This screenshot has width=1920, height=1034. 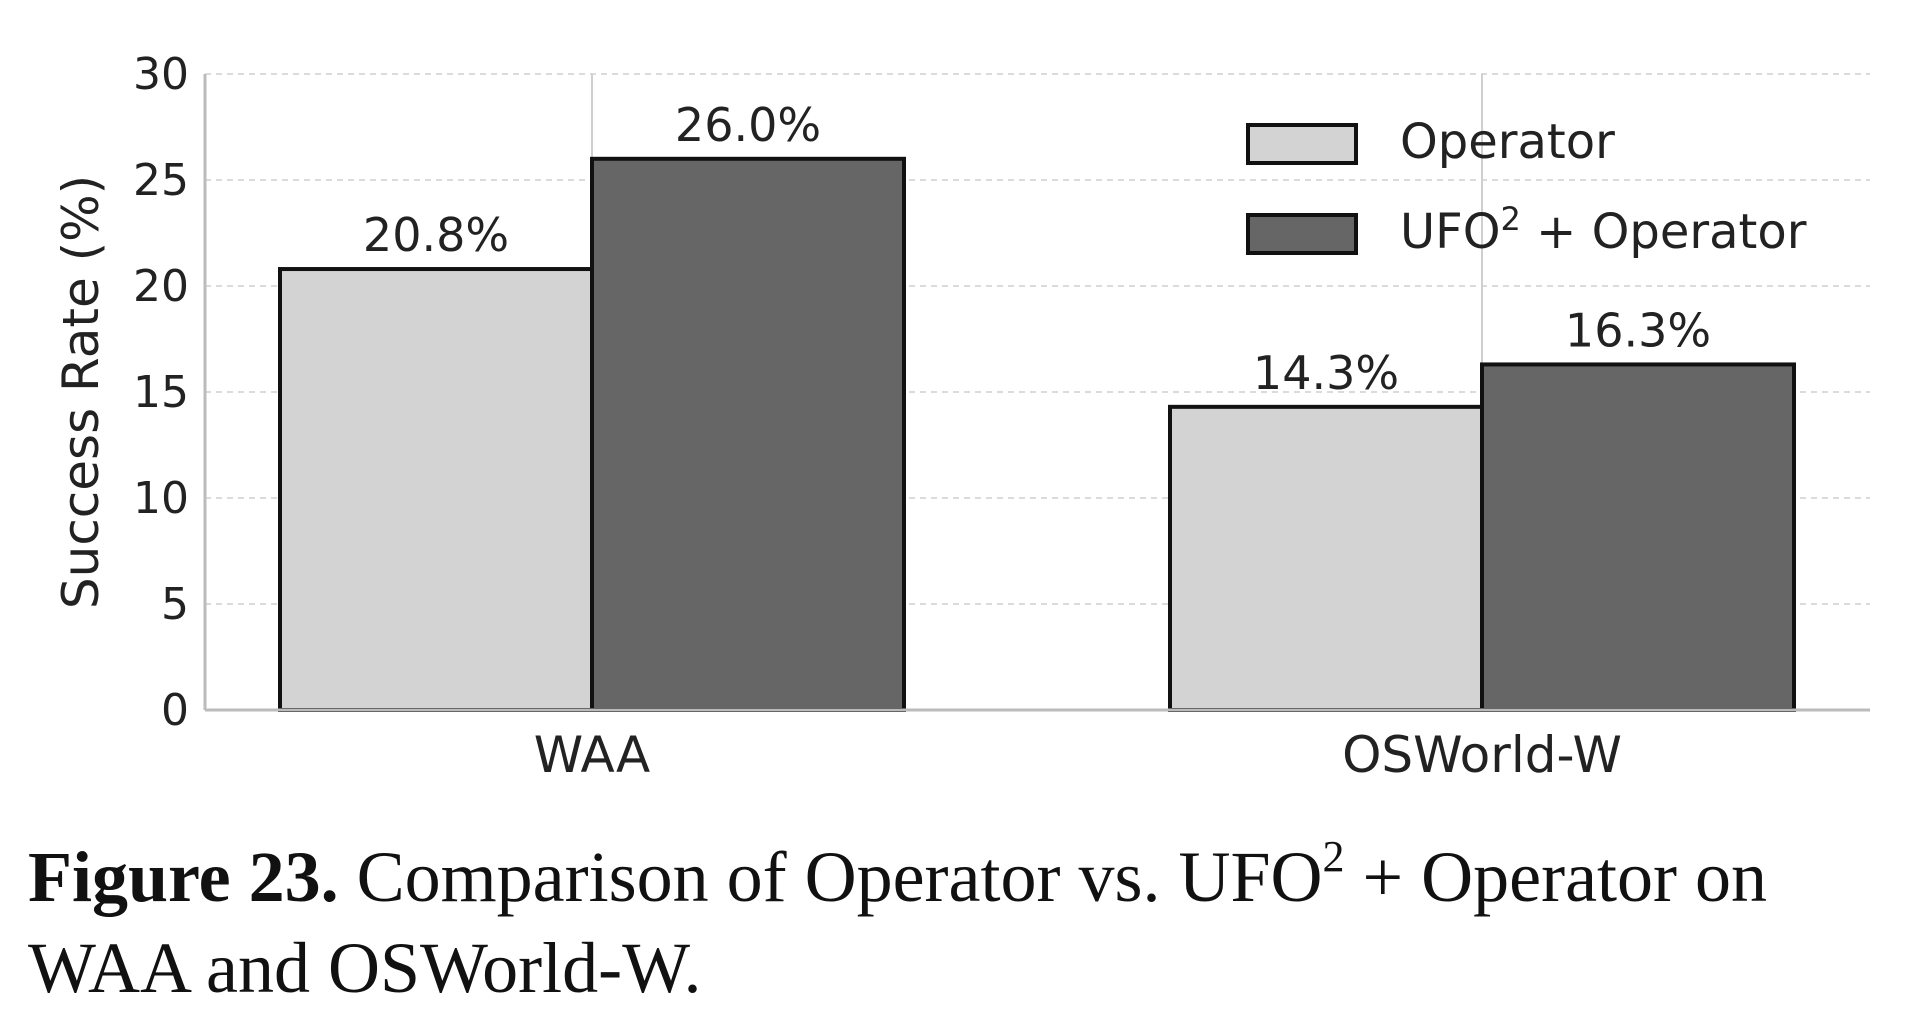 What do you see at coordinates (161, 392) in the screenshot?
I see `y-tick-label: 15` at bounding box center [161, 392].